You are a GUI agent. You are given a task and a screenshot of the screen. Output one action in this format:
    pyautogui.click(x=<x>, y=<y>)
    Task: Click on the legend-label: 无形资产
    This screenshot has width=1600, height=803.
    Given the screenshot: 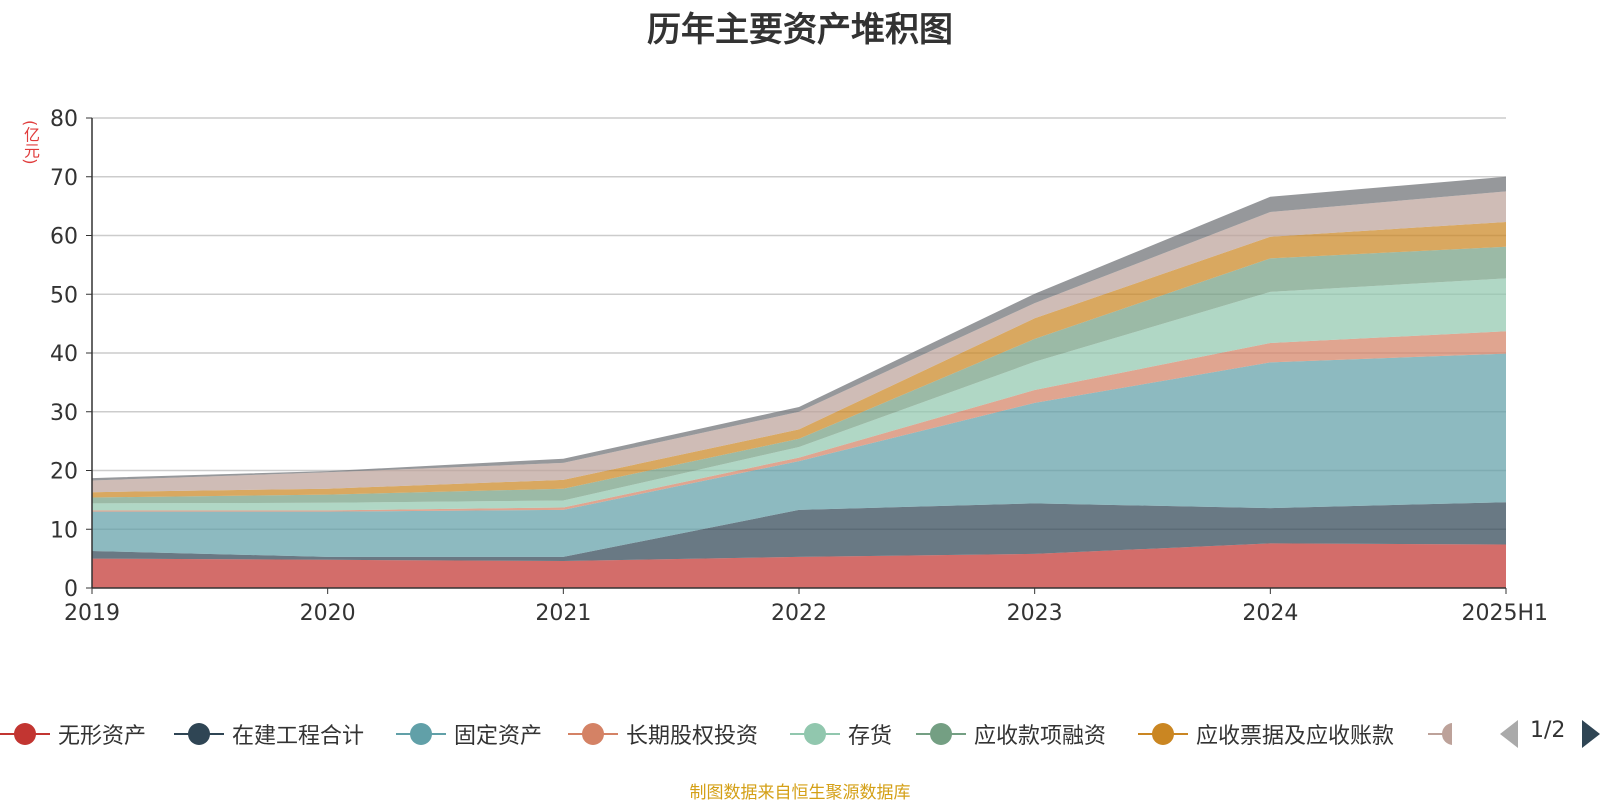 What is the action you would take?
    pyautogui.click(x=102, y=736)
    